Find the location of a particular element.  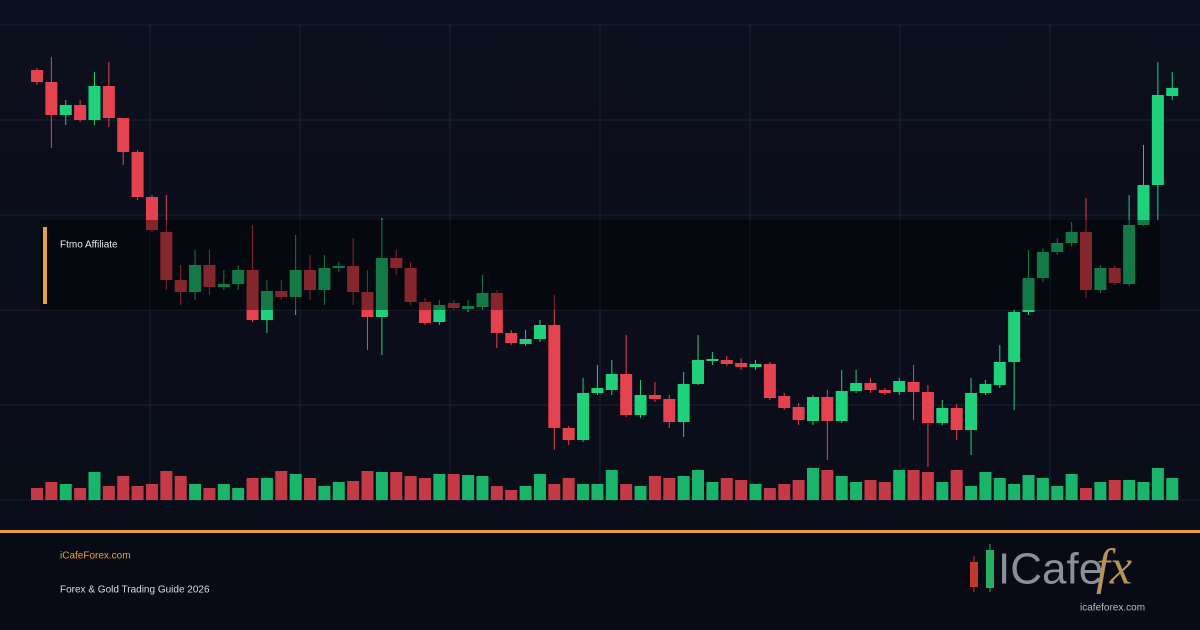

annotation-band is located at coordinates (600, 265).